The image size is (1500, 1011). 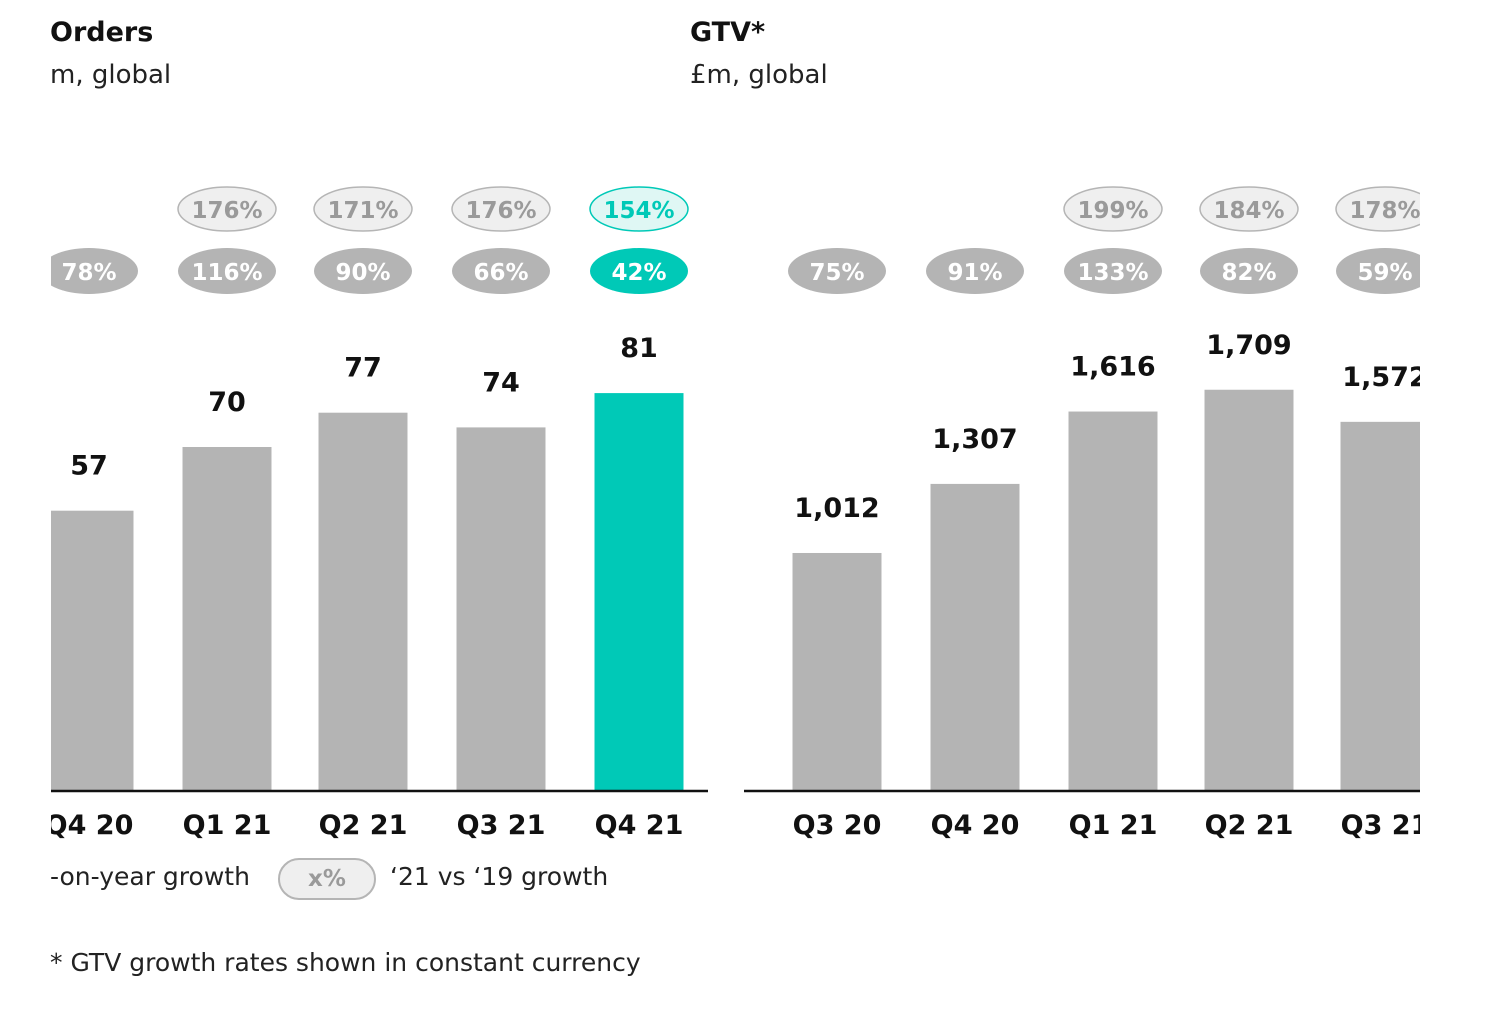 What do you see at coordinates (837, 825) in the screenshot?
I see `gtv-category-label: Q3 20` at bounding box center [837, 825].